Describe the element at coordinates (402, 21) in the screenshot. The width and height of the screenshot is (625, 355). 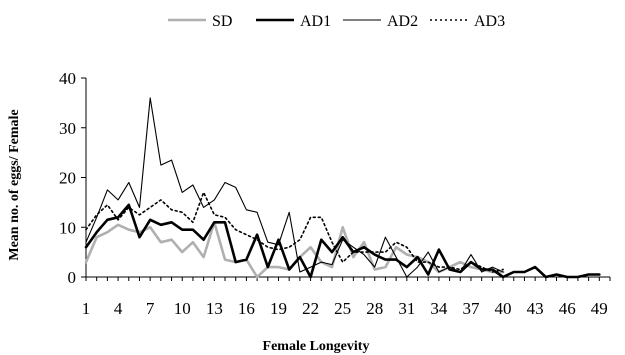
I see `legend-label-ad2: AD2` at that location.